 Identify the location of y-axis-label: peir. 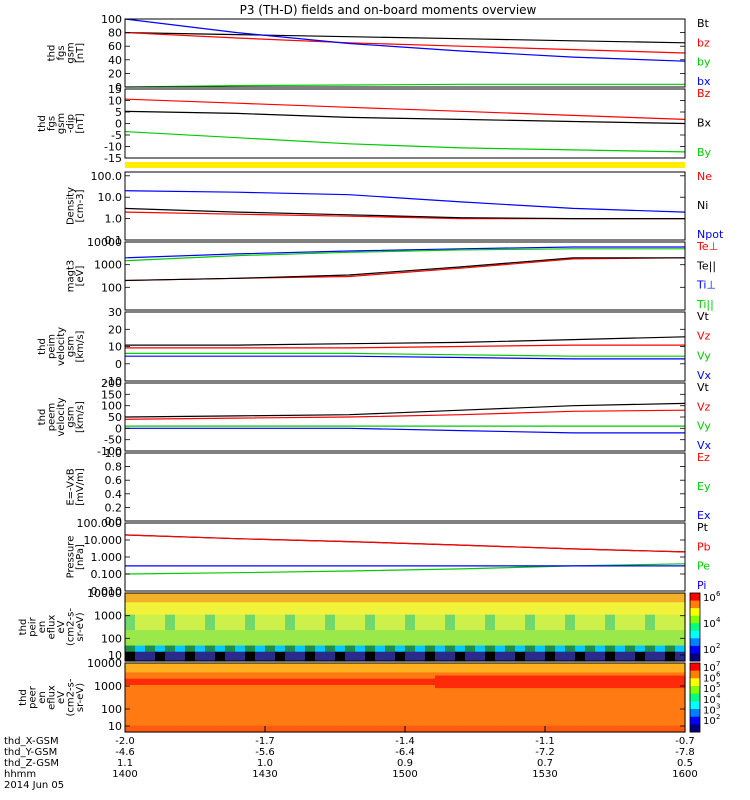
(33, 626).